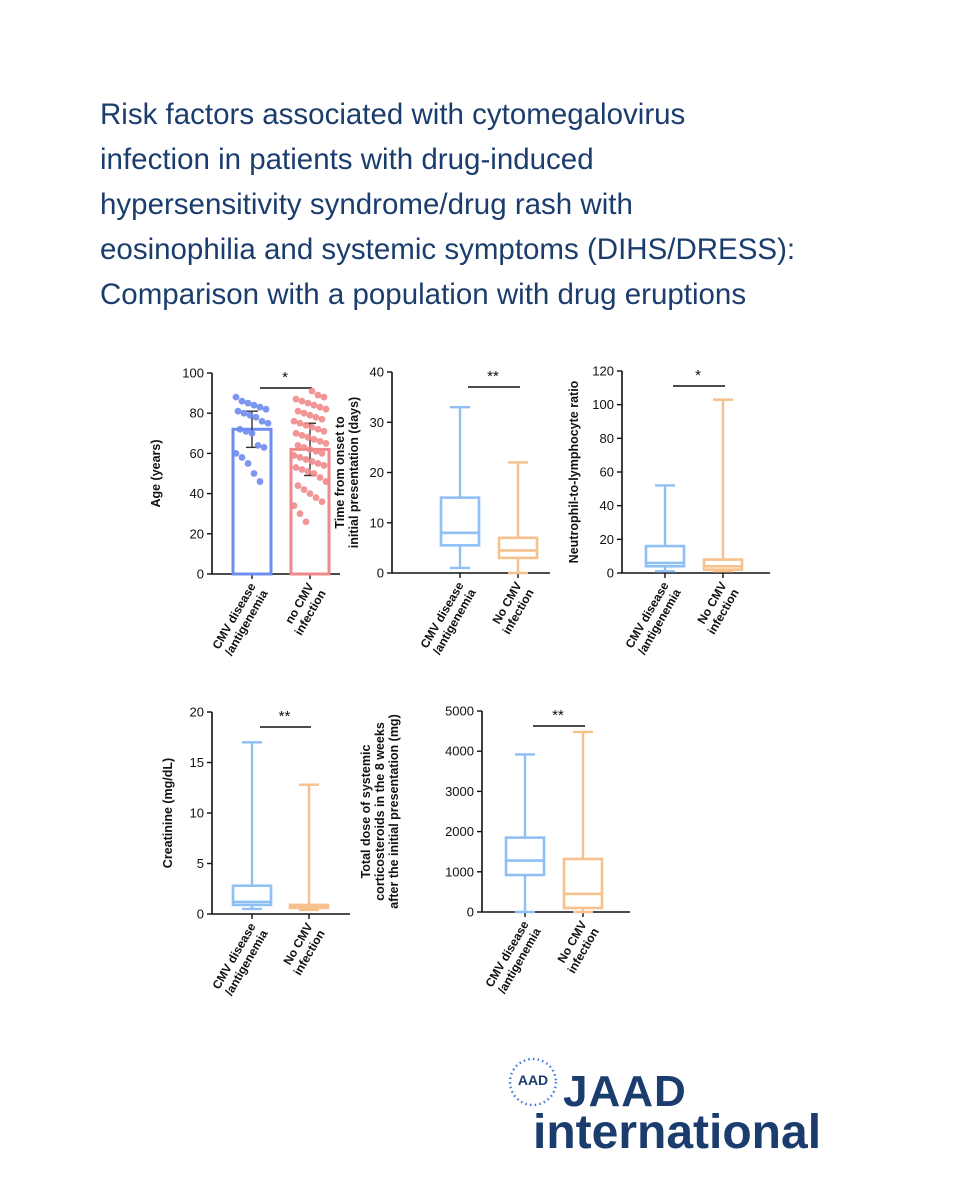  Describe the element at coordinates (576, 947) in the screenshot. I see `x-category-label: No CMVinfection` at that location.